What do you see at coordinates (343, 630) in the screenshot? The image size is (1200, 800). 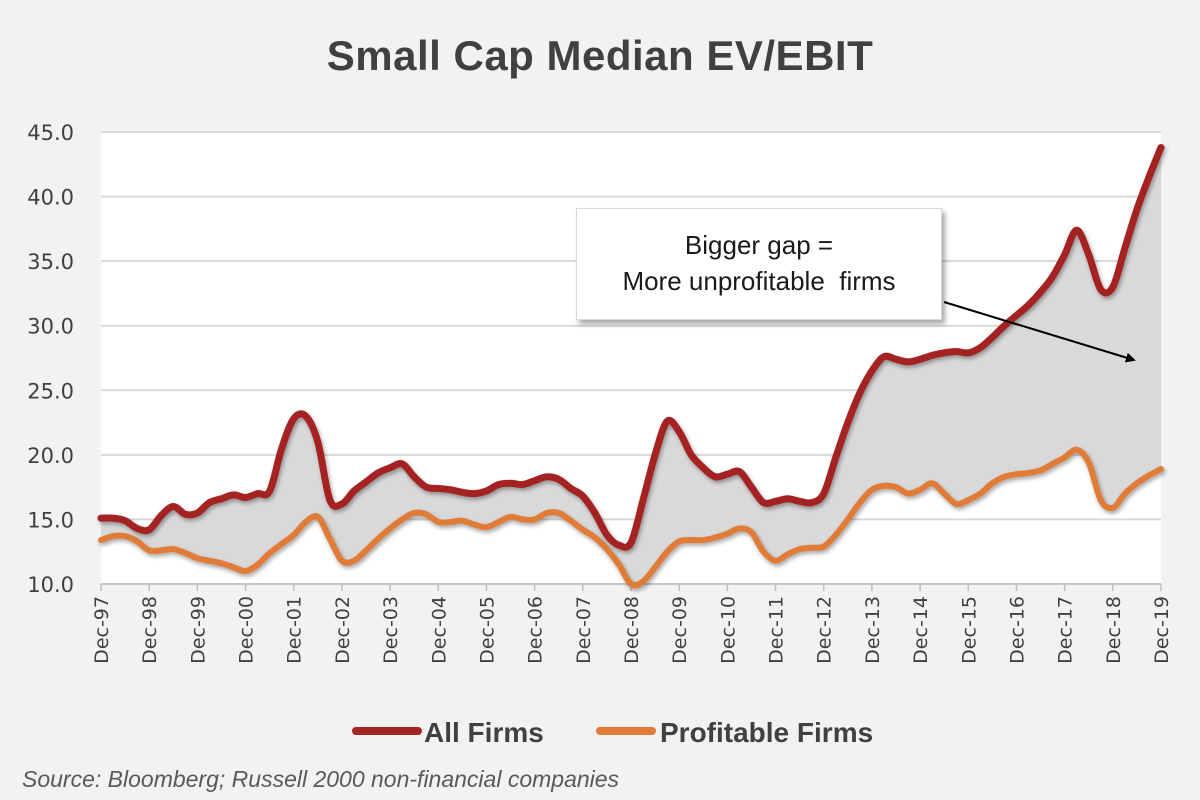 I see `x-tick-label: Dec-02` at bounding box center [343, 630].